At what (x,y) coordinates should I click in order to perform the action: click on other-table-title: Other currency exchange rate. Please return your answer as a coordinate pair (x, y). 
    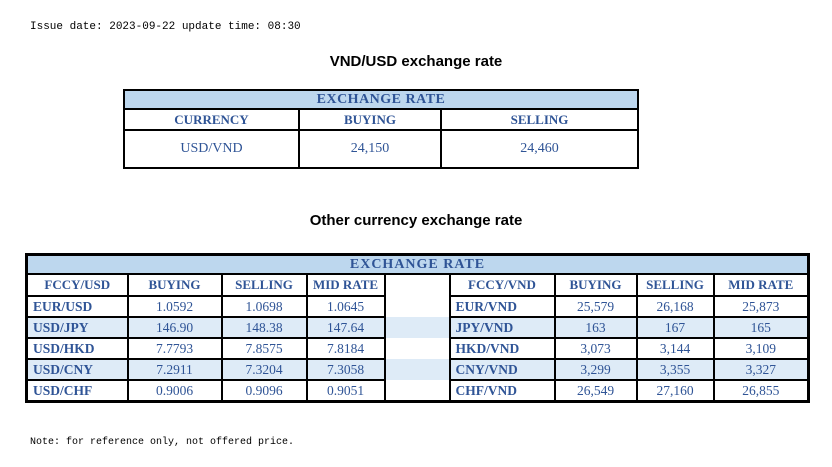
    Looking at the image, I should click on (416, 220).